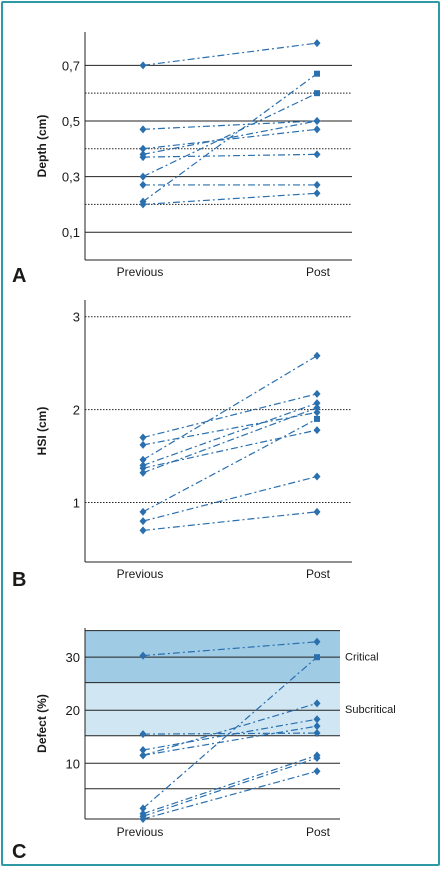 The image size is (445, 871). Describe the element at coordinates (19, 276) in the screenshot. I see `panel-label: A` at that location.